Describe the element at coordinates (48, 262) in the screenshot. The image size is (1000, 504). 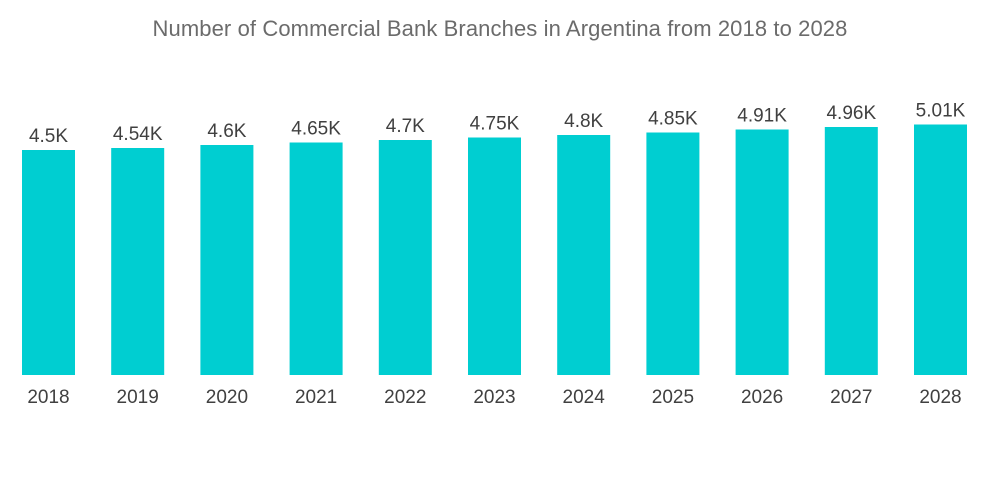
I see `bar-2018` at that location.